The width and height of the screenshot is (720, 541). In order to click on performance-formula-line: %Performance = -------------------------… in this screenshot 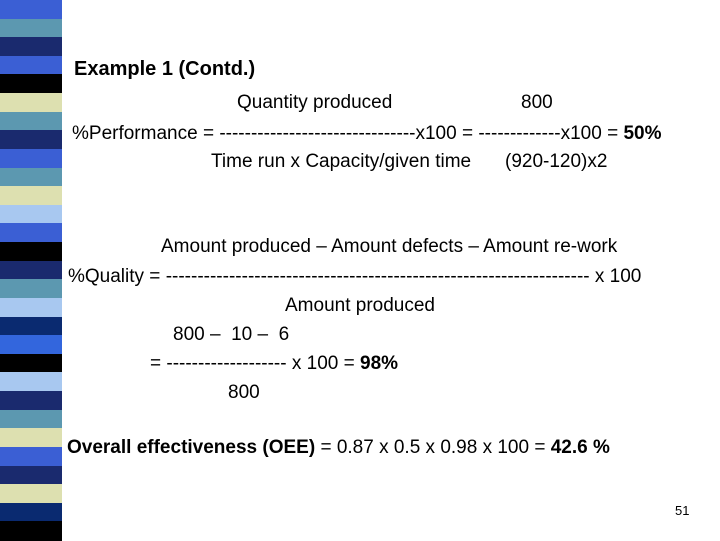, I will do `click(367, 134)`.